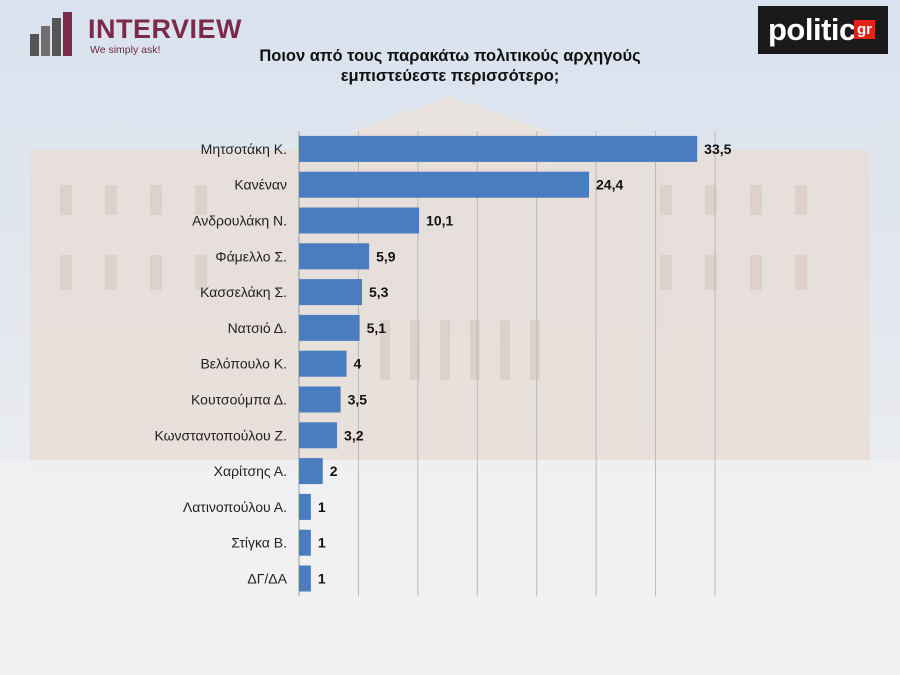 This screenshot has width=900, height=675. What do you see at coordinates (243, 292) in the screenshot?
I see `category-label: Κασσελάκη Σ.` at bounding box center [243, 292].